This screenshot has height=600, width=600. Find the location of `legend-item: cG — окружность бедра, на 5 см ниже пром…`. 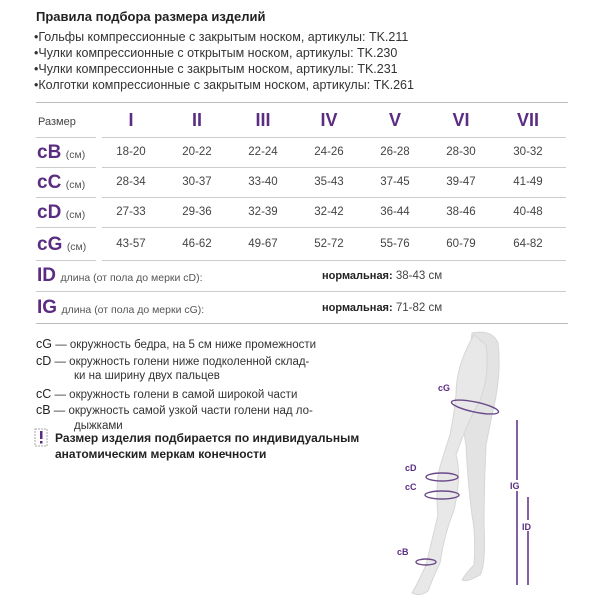

legend-item: cG — окружность бедра, на 5 см ниже пром… is located at coordinates (176, 344).